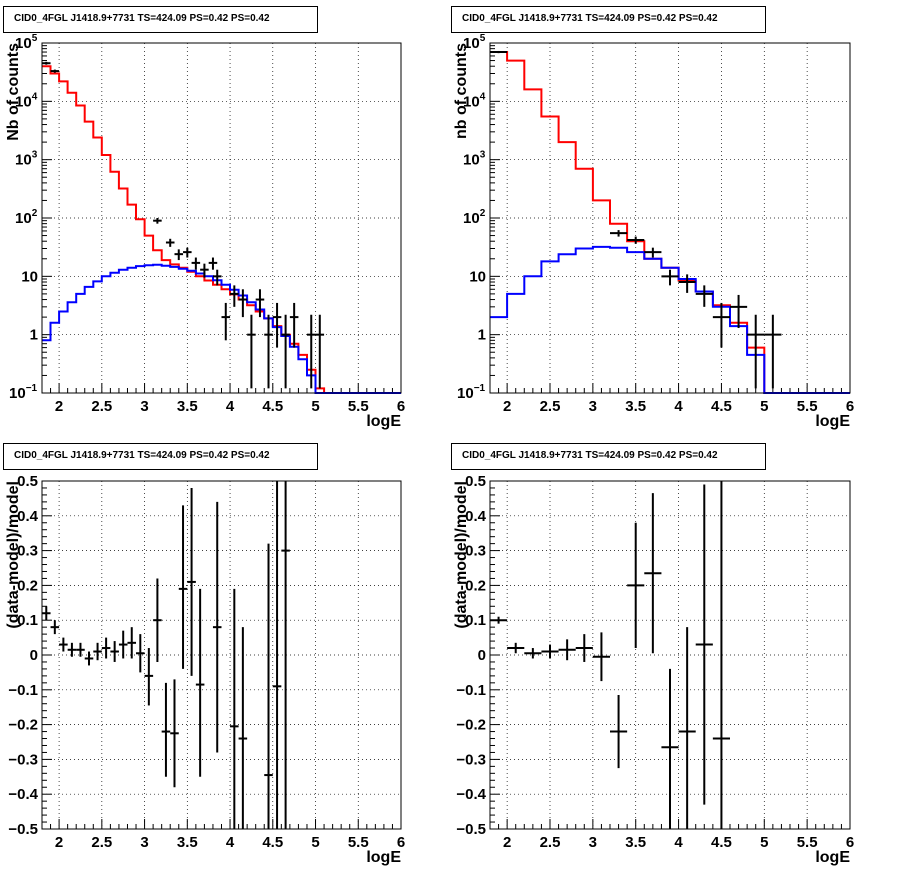 Image resolution: width=898 pixels, height=875 pixels. I want to click on y-axis-label: nb of counts, so click(461, 91).